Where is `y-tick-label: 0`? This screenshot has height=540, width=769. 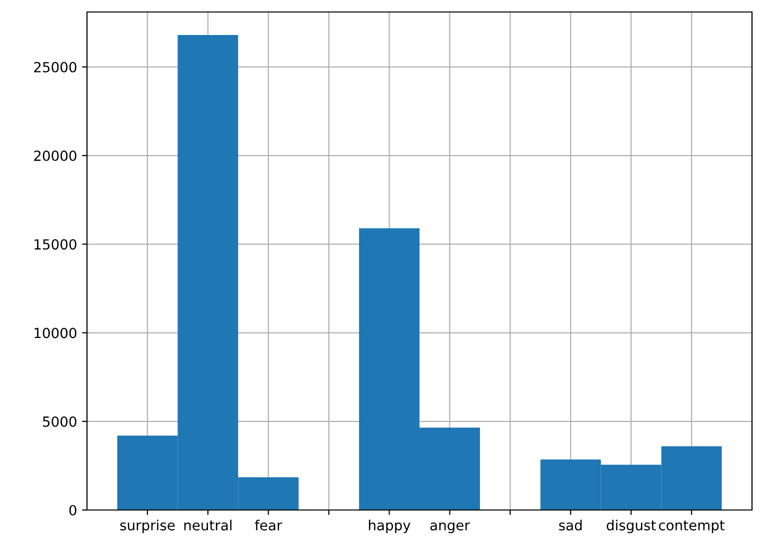
y-tick-label: 0 is located at coordinates (72, 510).